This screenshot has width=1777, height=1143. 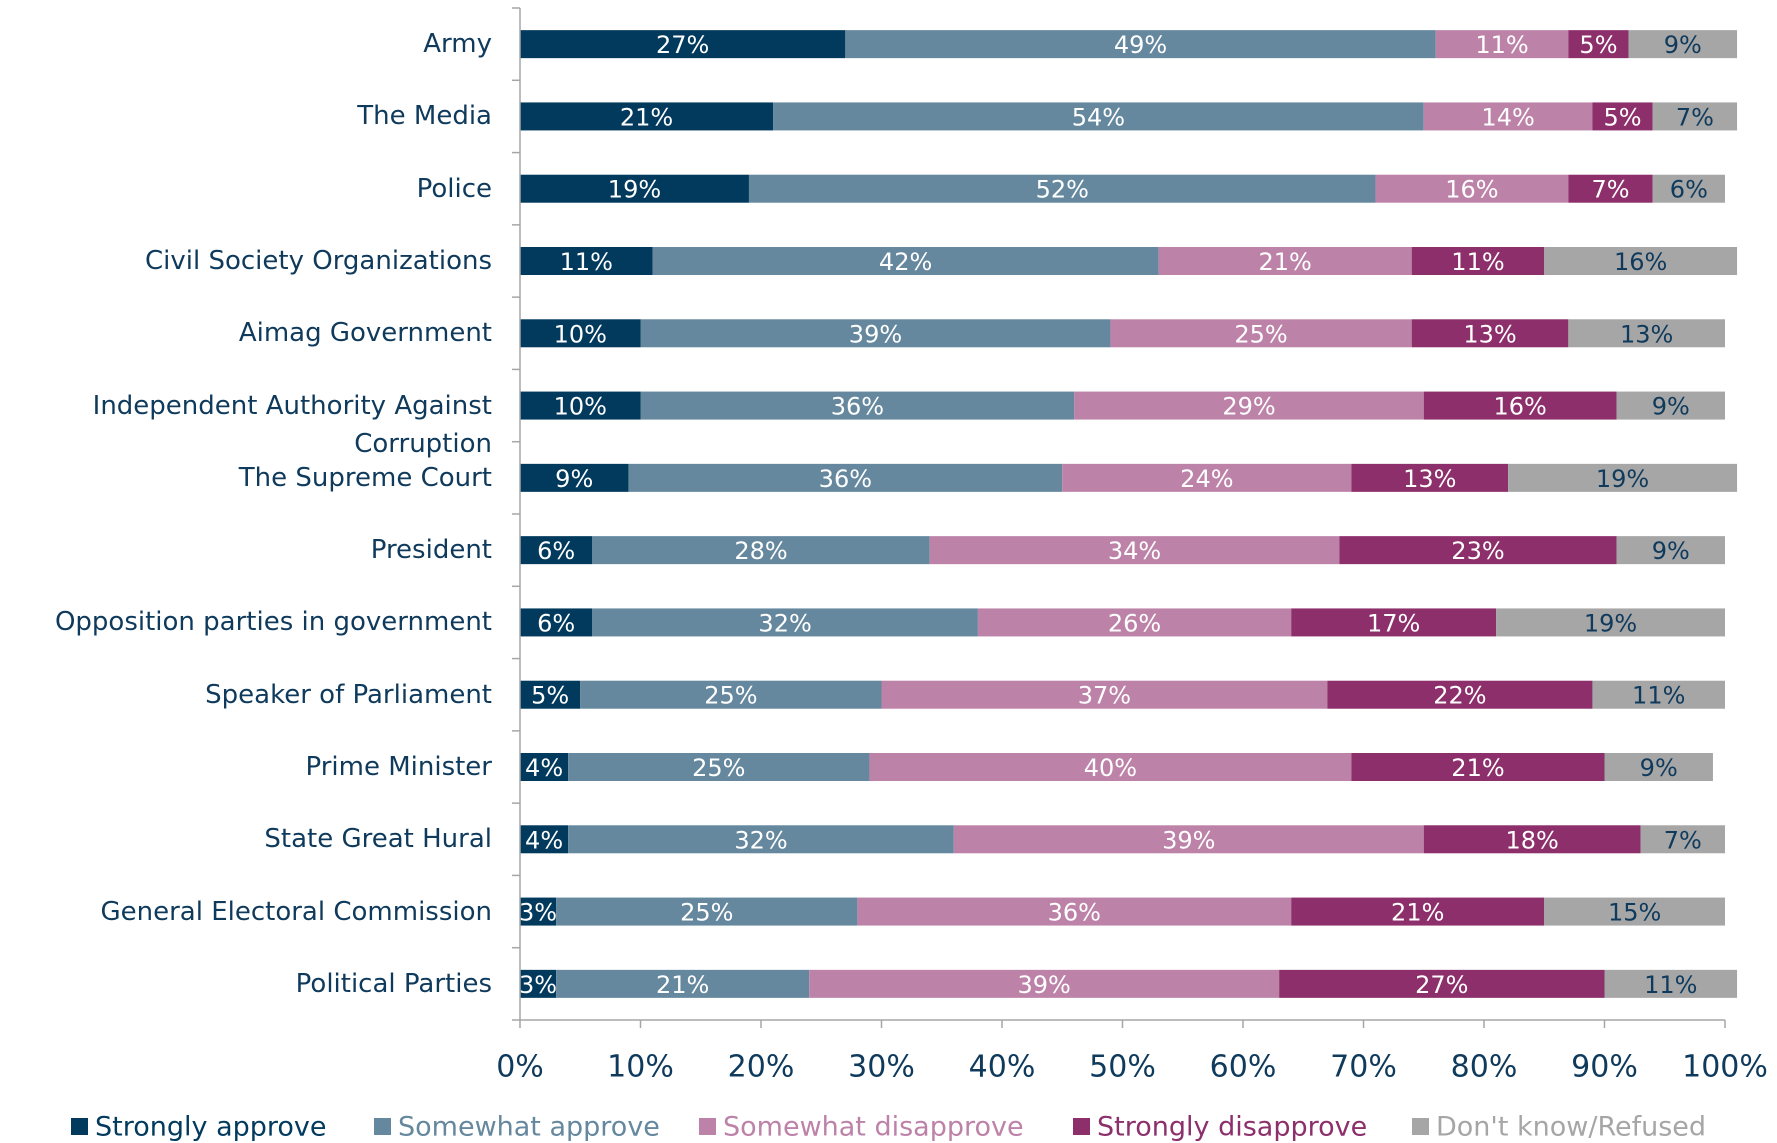 What do you see at coordinates (1571, 1127) in the screenshot?
I see `legend-label: Don't know/Refused` at bounding box center [1571, 1127].